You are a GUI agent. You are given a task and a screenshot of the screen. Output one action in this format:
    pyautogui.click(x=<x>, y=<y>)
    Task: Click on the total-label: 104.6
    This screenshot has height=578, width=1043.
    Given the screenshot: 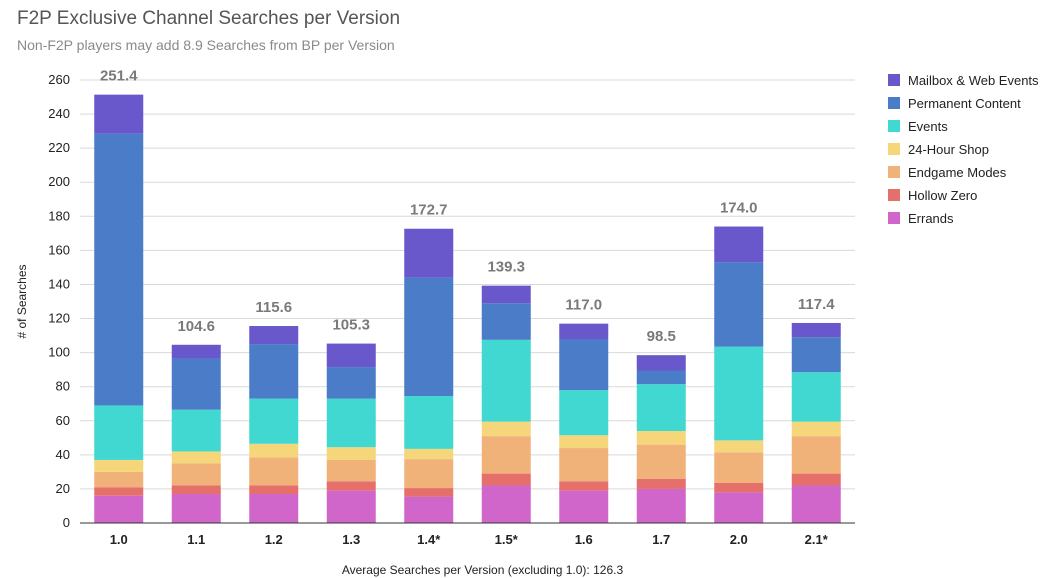 What is the action you would take?
    pyautogui.click(x=196, y=326)
    